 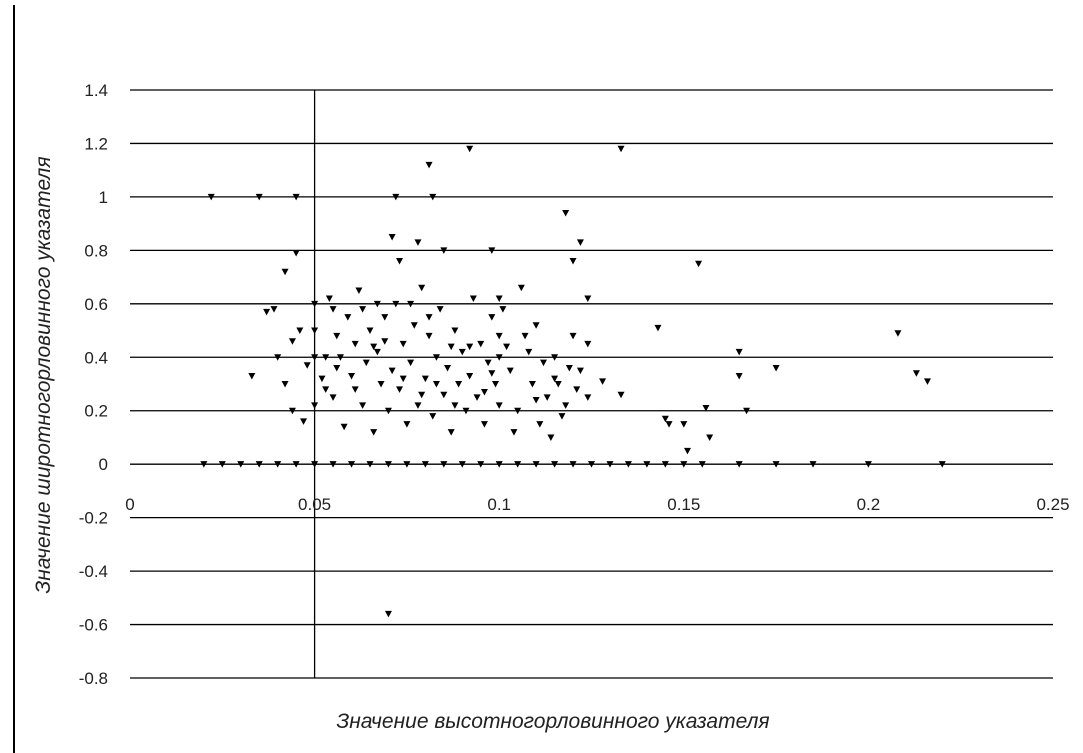 What do you see at coordinates (869, 504) in the screenshot?
I see `x-tick-label: 0.2` at bounding box center [869, 504].